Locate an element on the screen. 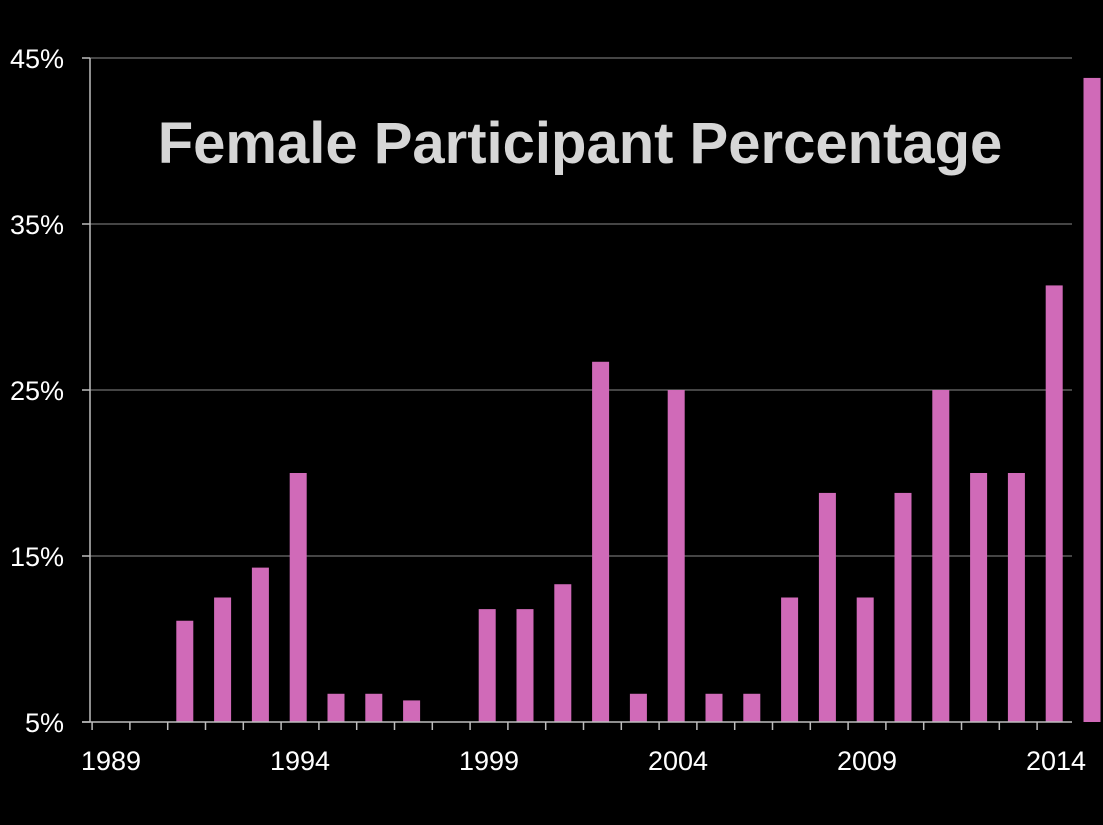 The height and width of the screenshot is (825, 1103). x-tick-label: 1994 is located at coordinates (300, 761).